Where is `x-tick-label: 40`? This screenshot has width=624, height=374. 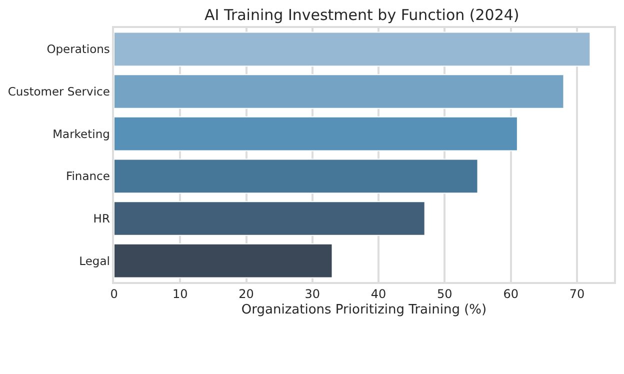 x-tick-label: 40 is located at coordinates (378, 294).